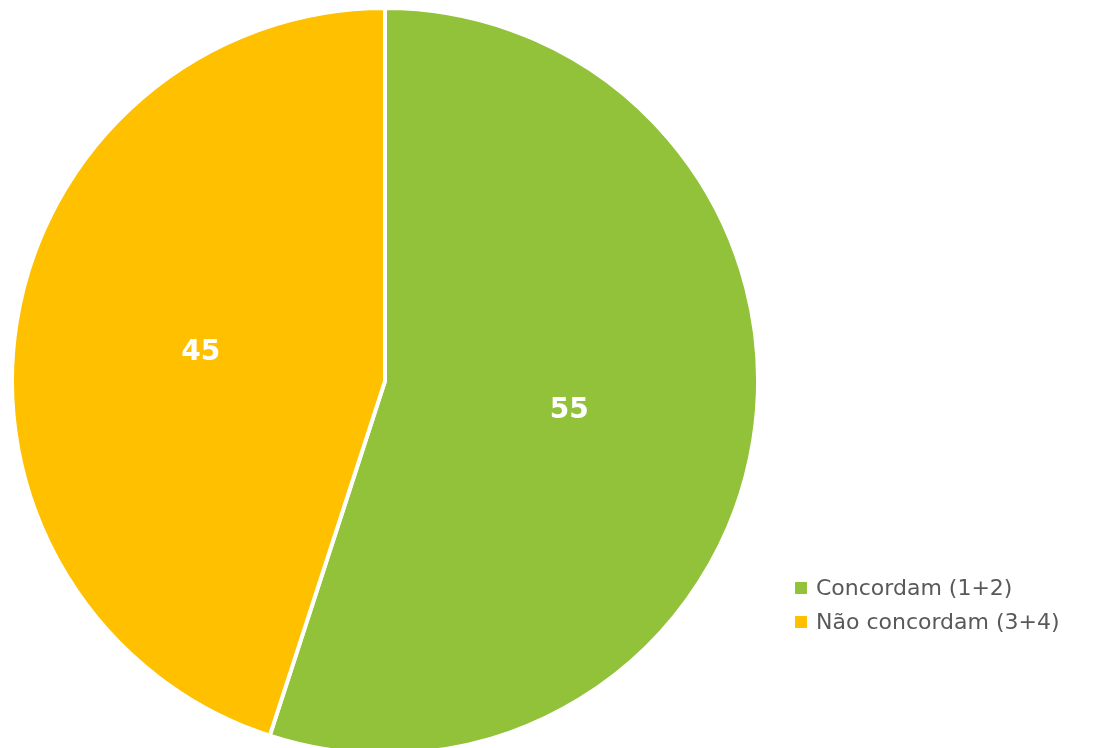 This screenshot has height=748, width=1105. I want to click on legend-label: Não concordam (3+4), so click(938, 621).